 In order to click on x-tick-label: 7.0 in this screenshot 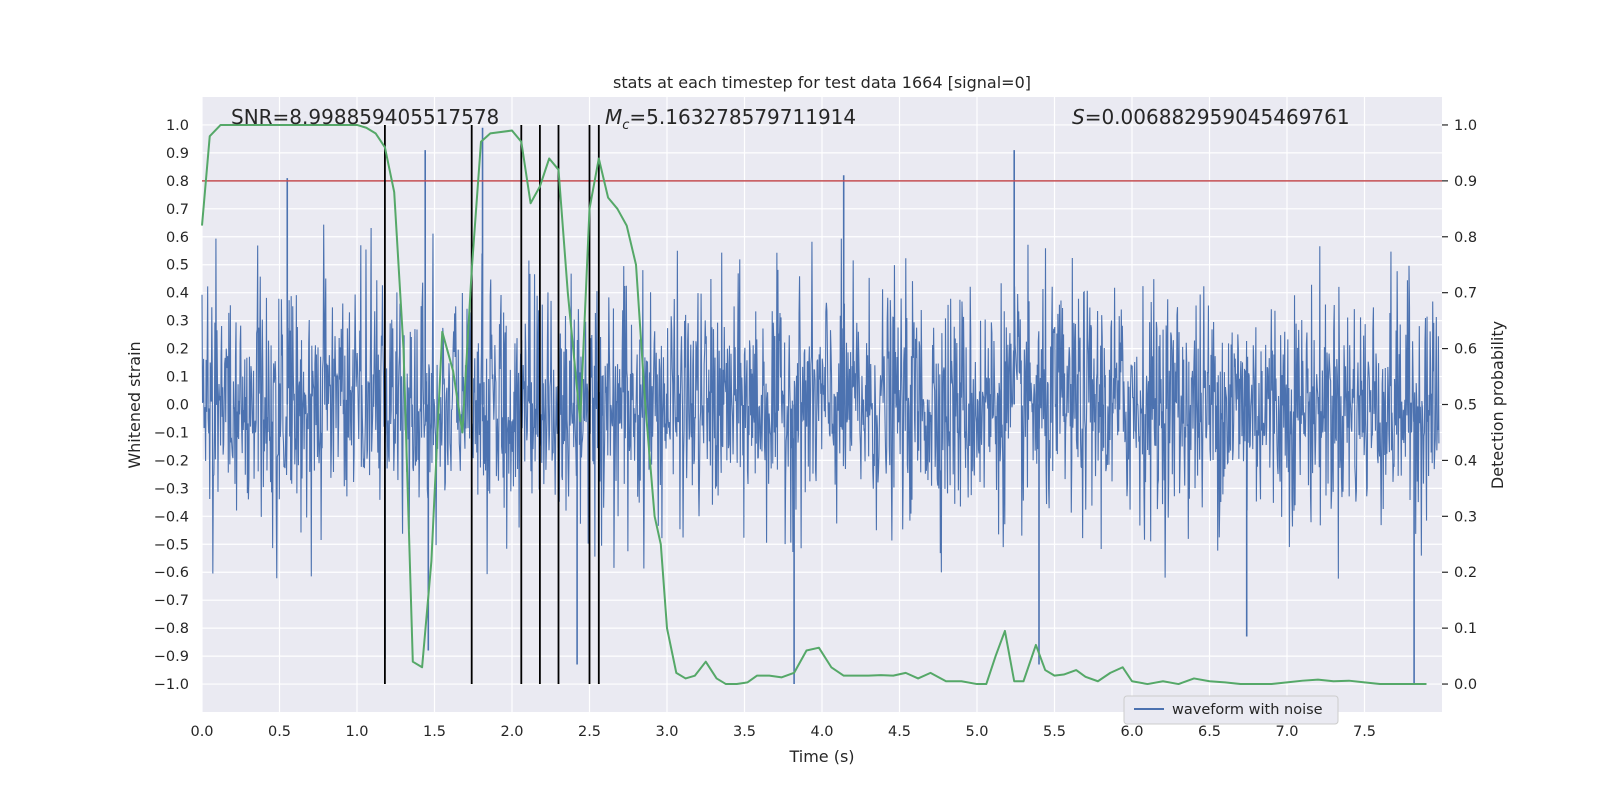, I will do `click(1286, 732)`.